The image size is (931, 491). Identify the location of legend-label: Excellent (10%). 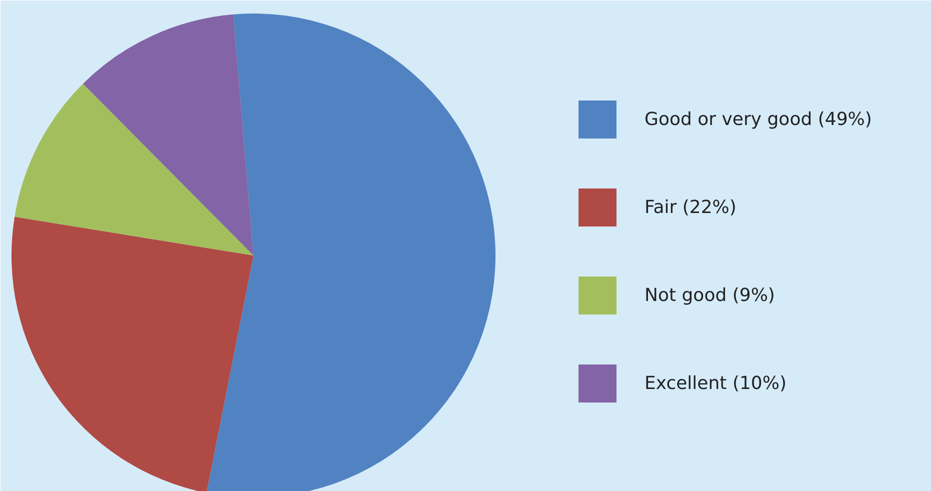
(715, 383).